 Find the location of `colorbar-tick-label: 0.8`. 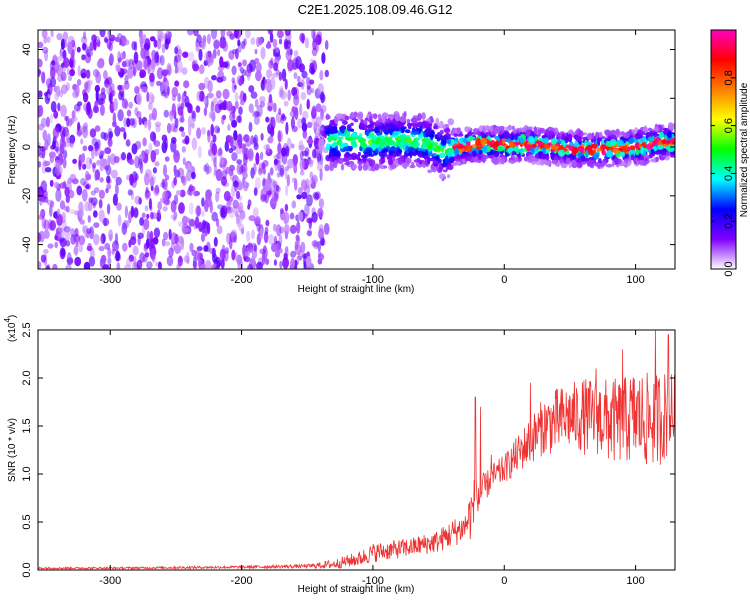

colorbar-tick-label: 0.8 is located at coordinates (729, 77).